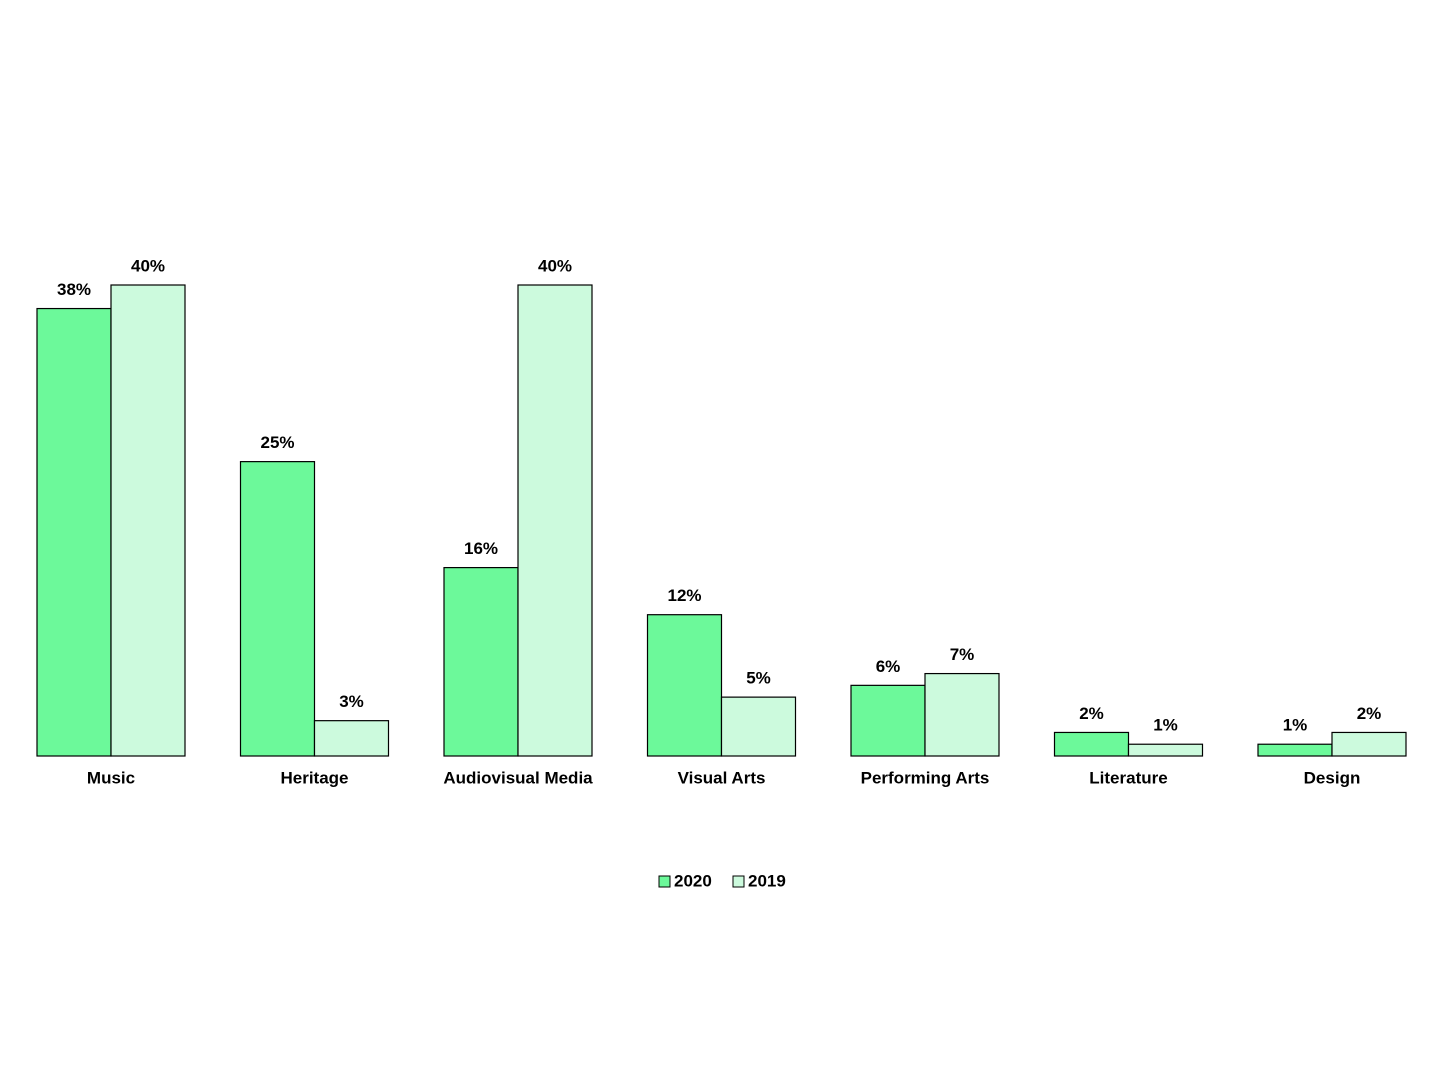 Image resolution: width=1436 pixels, height=1077 pixels. What do you see at coordinates (74, 289) in the screenshot?
I see `value-label: 38%` at bounding box center [74, 289].